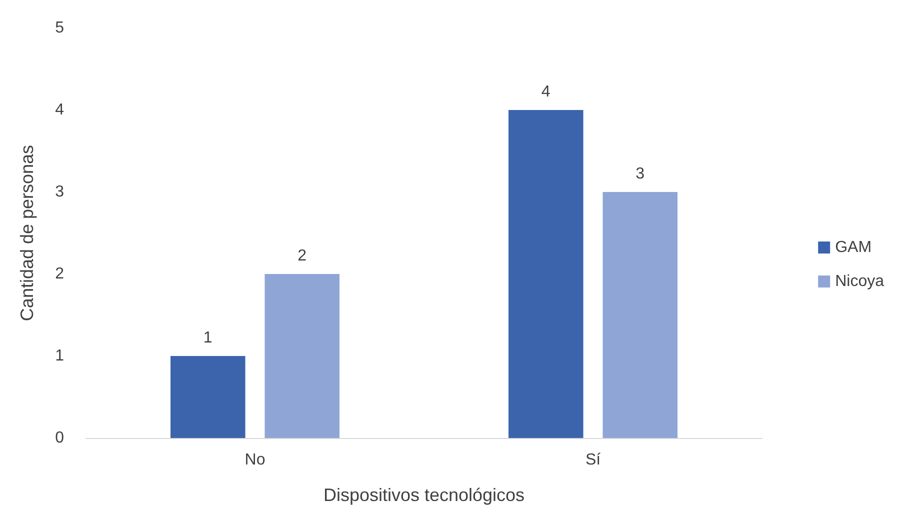 The image size is (907, 529). What do you see at coordinates (424, 495) in the screenshot?
I see `x-axis-title: Dispositivos tecnológicos` at bounding box center [424, 495].